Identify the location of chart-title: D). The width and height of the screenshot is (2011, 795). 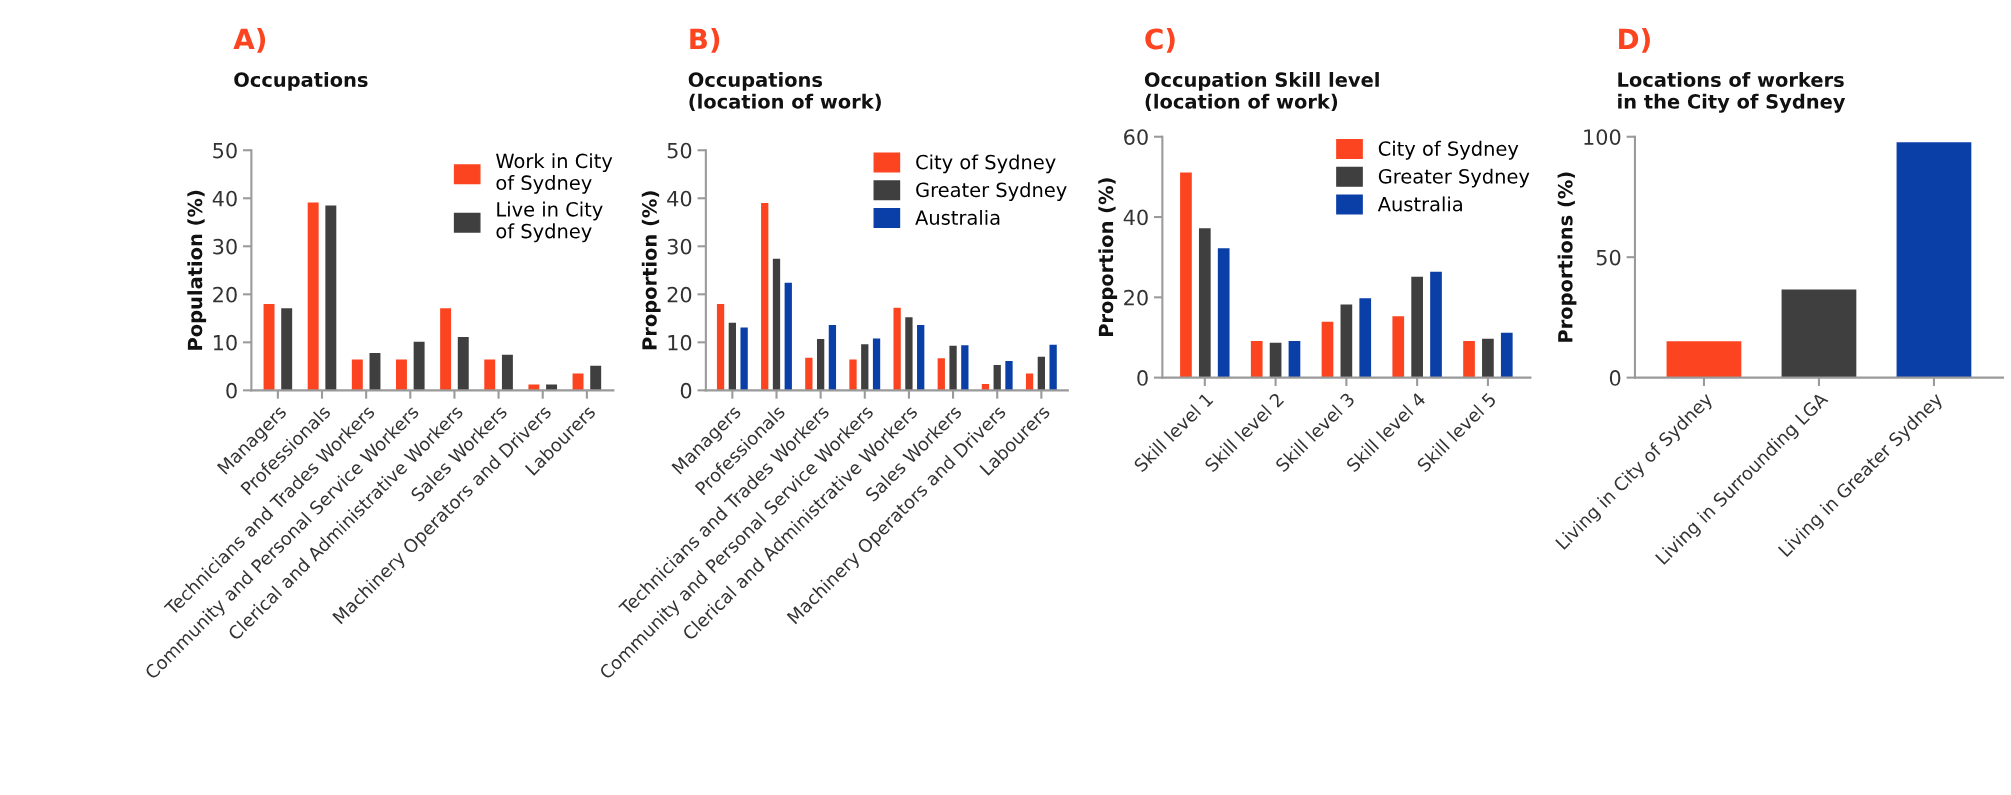
(1634, 40).